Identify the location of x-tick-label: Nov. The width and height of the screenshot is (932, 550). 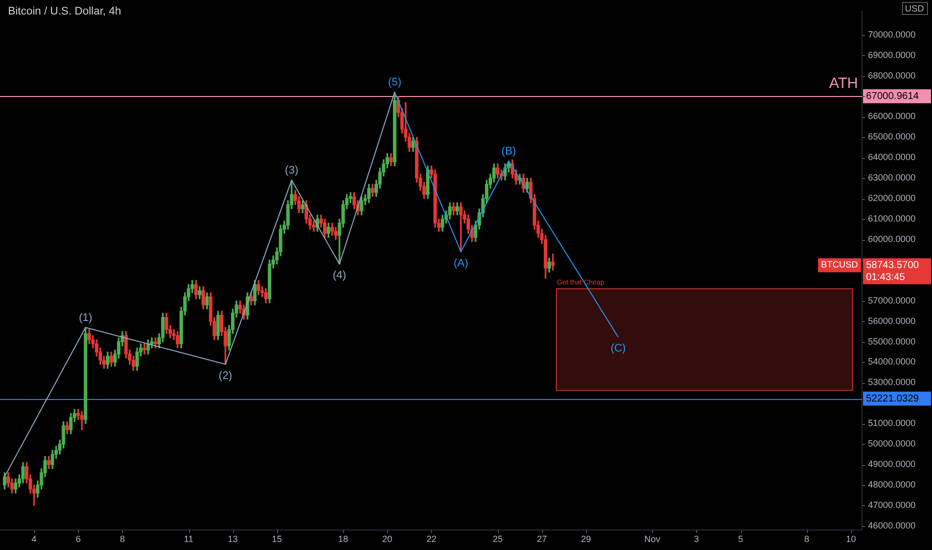
(652, 539).